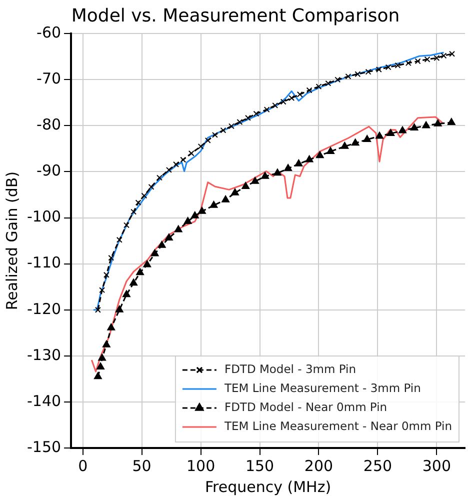 Image resolution: width=470 pixels, height=499 pixels. What do you see at coordinates (49, 79) in the screenshot?
I see `y-tick-label: -70` at bounding box center [49, 79].